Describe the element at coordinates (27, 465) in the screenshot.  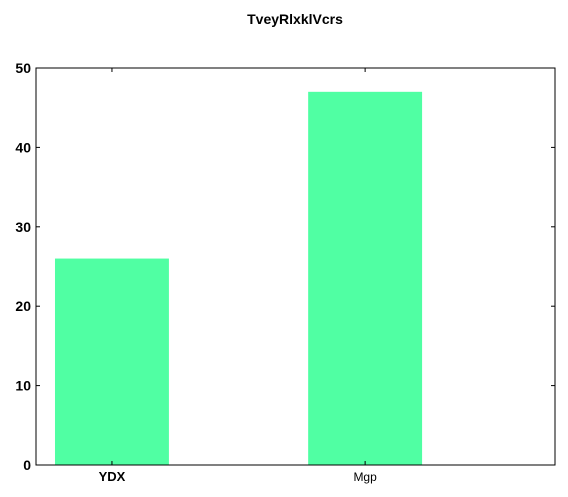
I see `y-tick-label: 0` at that location.